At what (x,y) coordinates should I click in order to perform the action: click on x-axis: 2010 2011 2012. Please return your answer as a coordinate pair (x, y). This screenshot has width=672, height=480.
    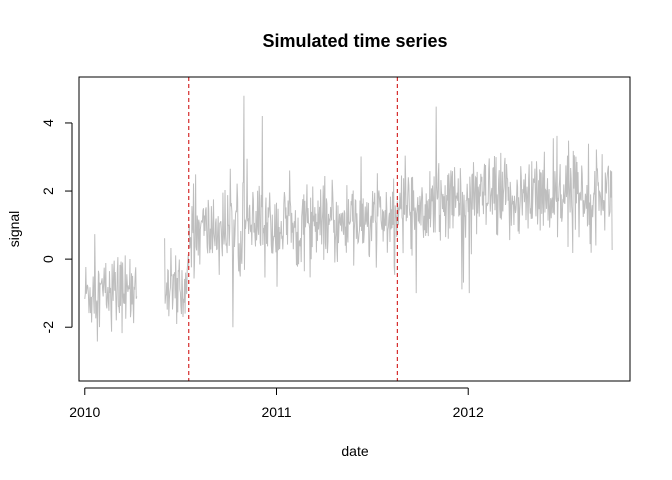
    Looking at the image, I should click on (276, 404).